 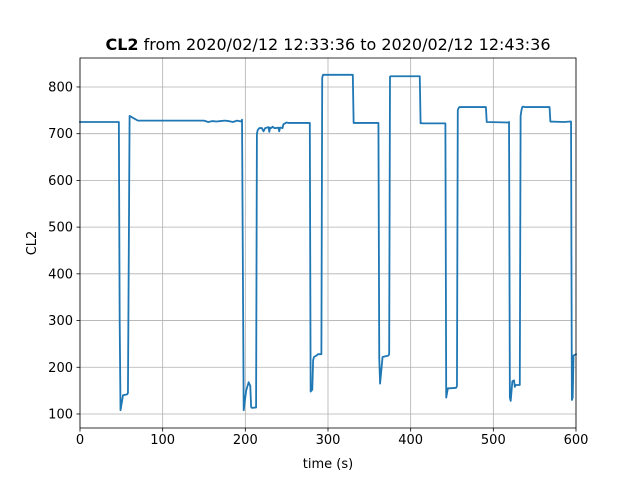 I want to click on x-tick-label: 100, so click(x=162, y=440).